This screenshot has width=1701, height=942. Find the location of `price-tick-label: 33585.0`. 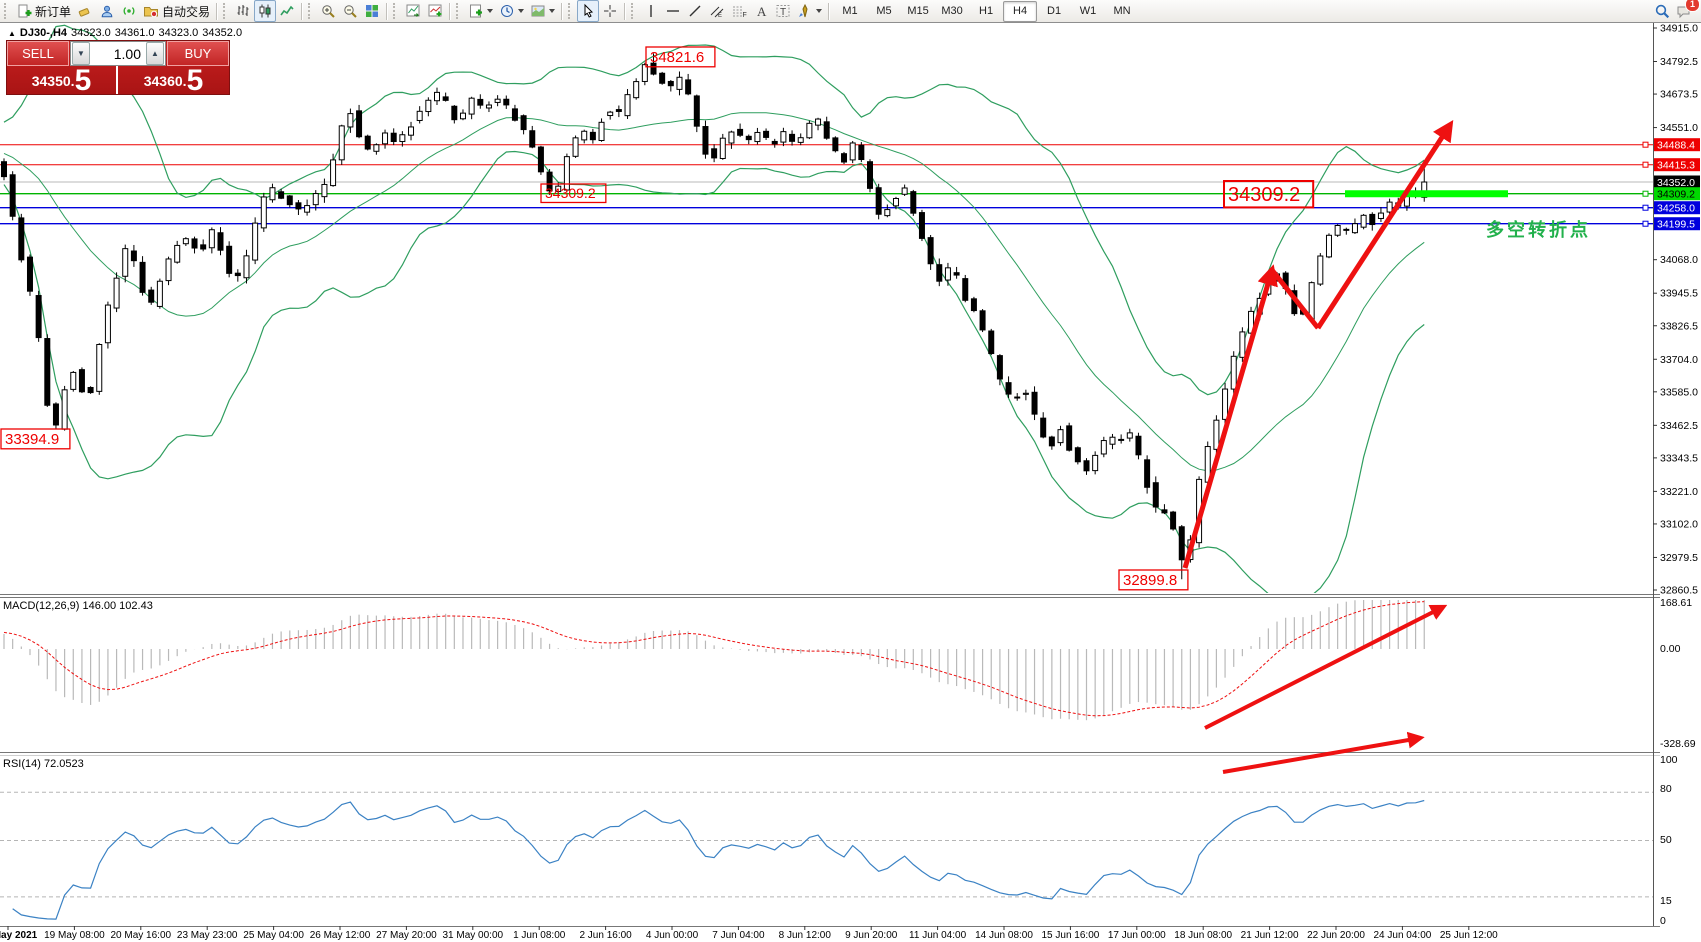

price-tick-label: 33585.0 is located at coordinates (1679, 392).